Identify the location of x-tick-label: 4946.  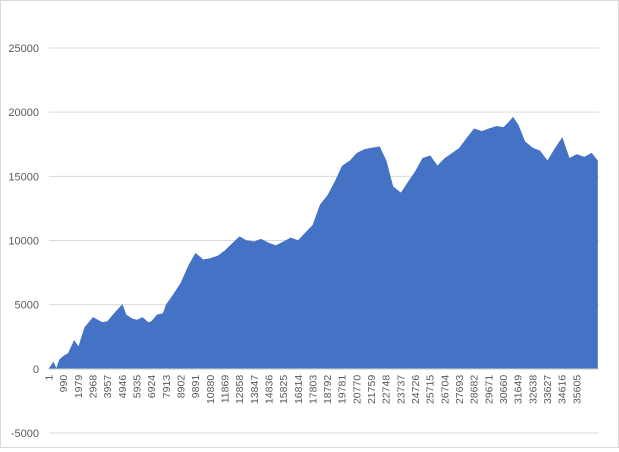
(123, 387).